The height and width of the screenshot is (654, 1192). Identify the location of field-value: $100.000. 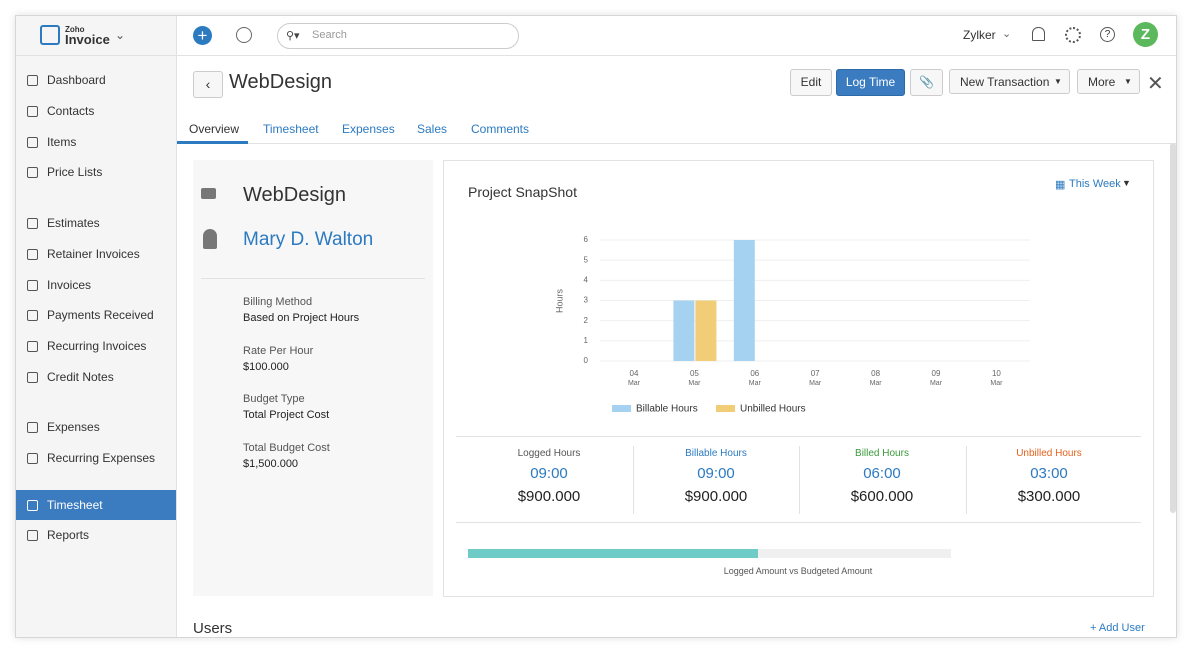
(266, 366).